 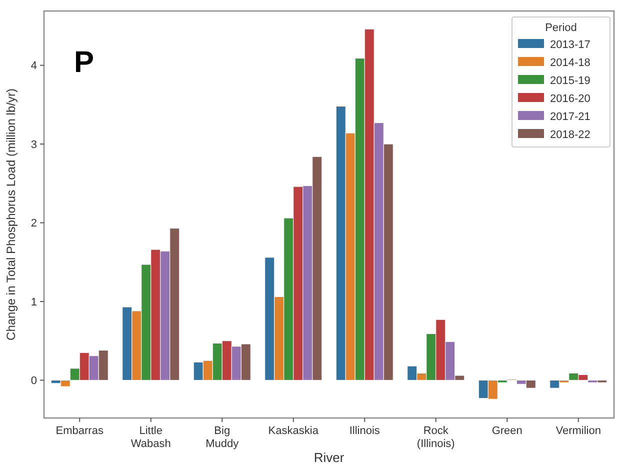 What do you see at coordinates (570, 98) in the screenshot?
I see `legend-label: 2016-20` at bounding box center [570, 98].